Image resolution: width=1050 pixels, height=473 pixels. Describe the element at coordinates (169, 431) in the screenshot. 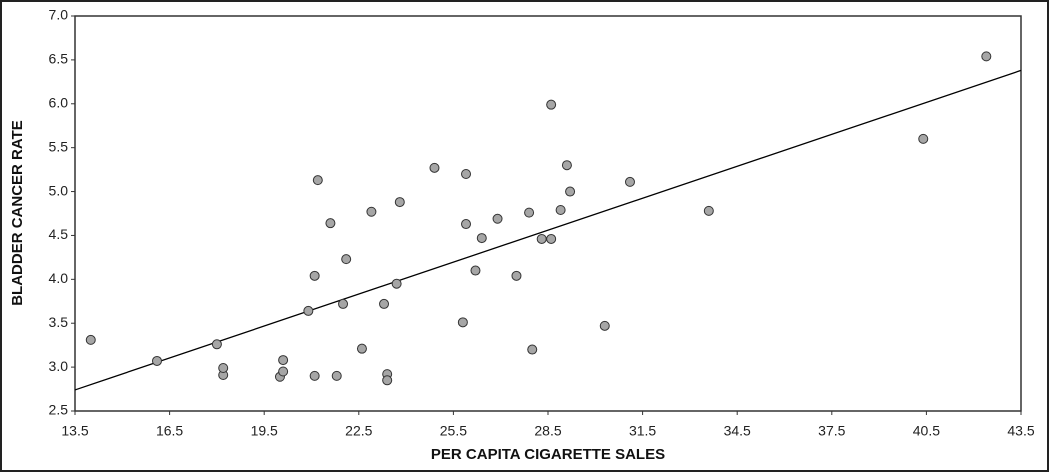

I see `x-tick-label: 16.5` at that location.